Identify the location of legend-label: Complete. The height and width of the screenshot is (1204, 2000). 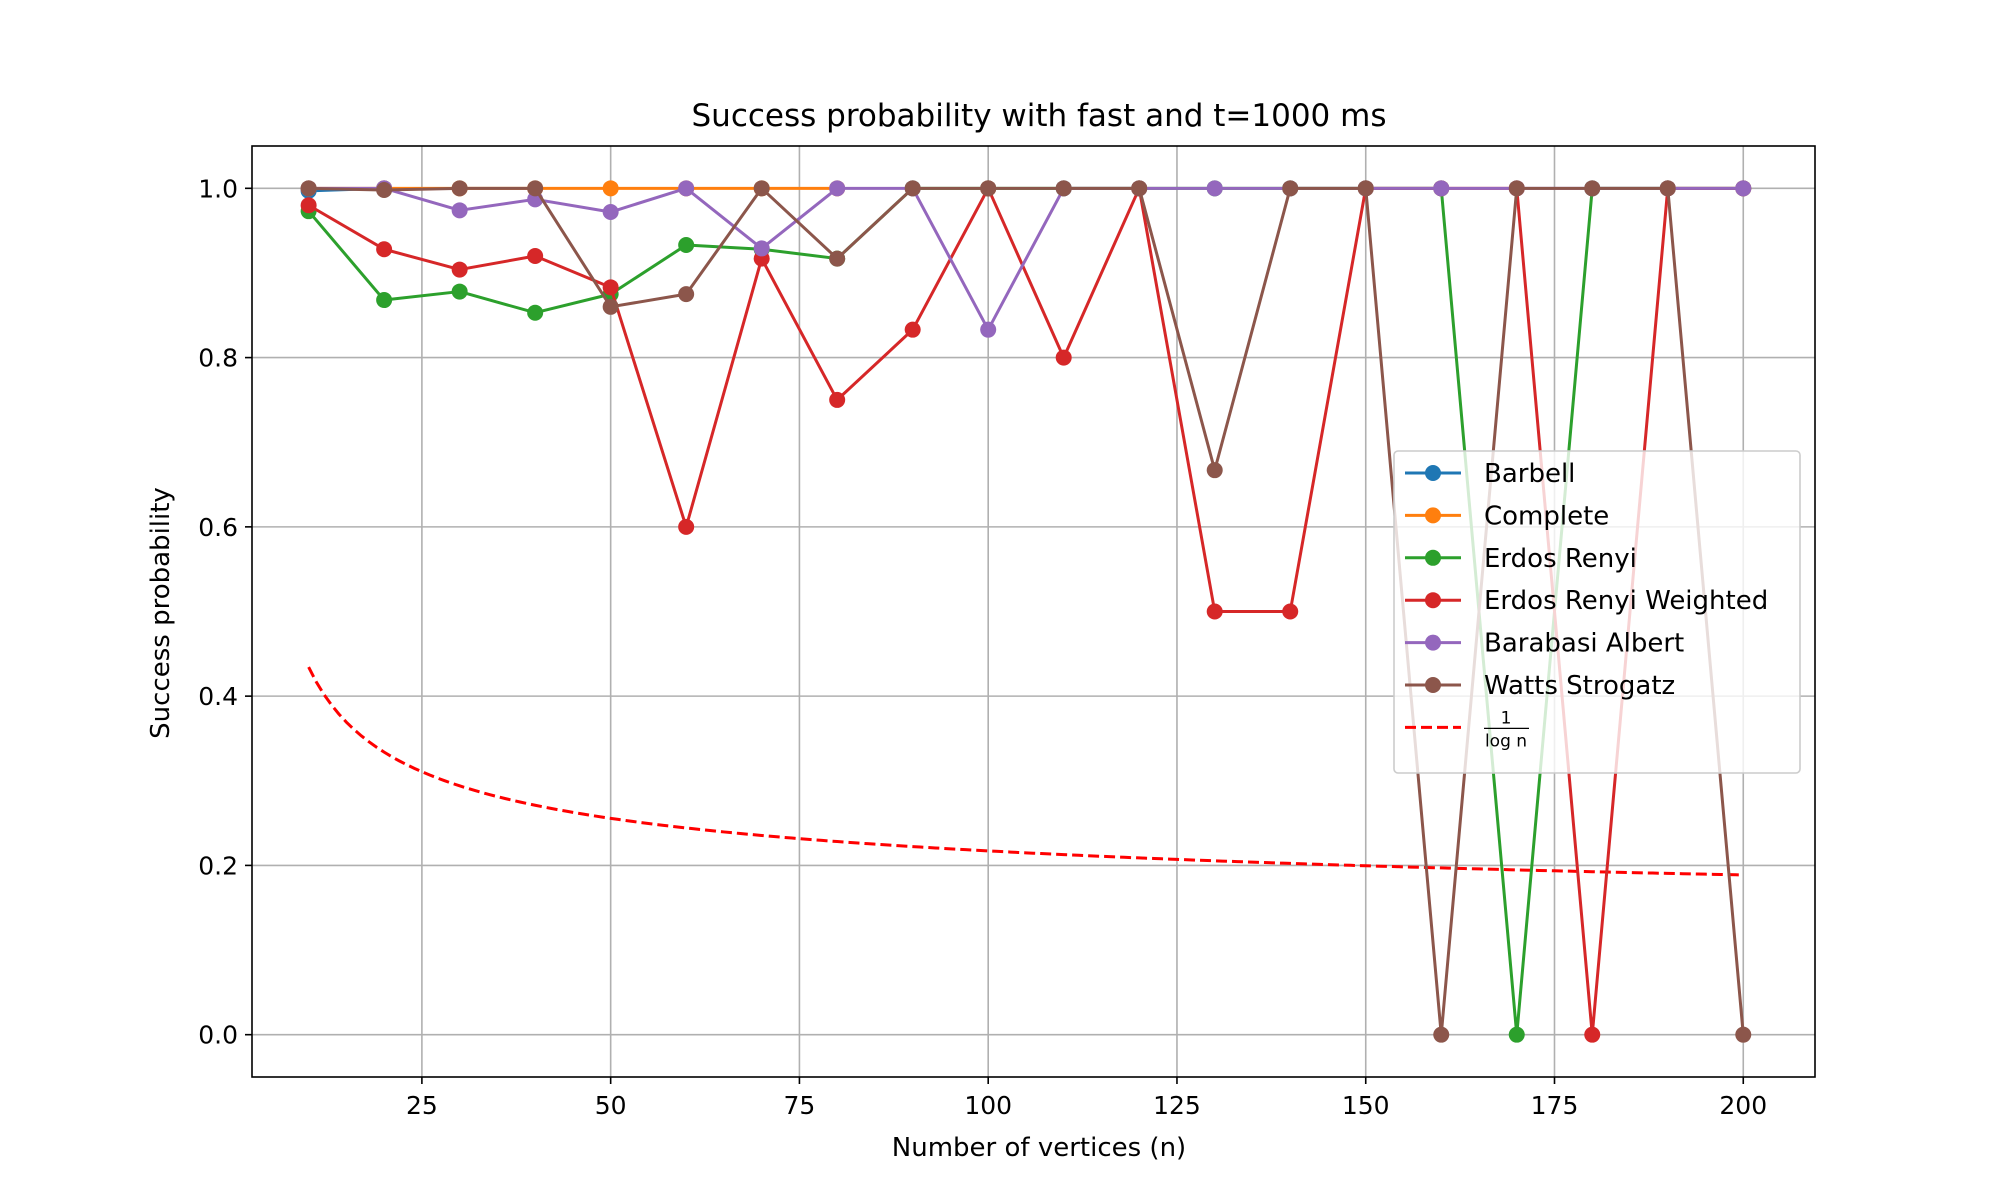
(1546, 516).